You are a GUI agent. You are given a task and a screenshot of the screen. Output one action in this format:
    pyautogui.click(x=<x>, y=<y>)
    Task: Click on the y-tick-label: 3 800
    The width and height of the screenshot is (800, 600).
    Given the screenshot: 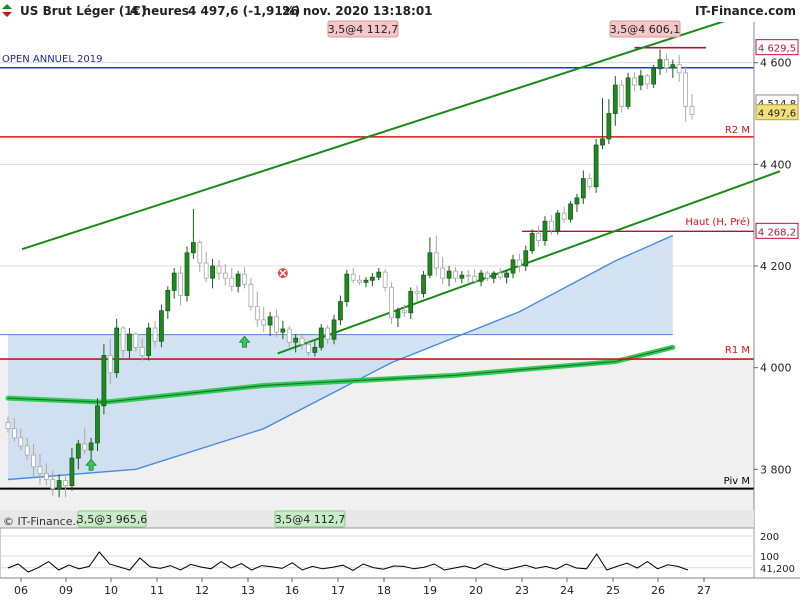 What is the action you would take?
    pyautogui.click(x=776, y=469)
    